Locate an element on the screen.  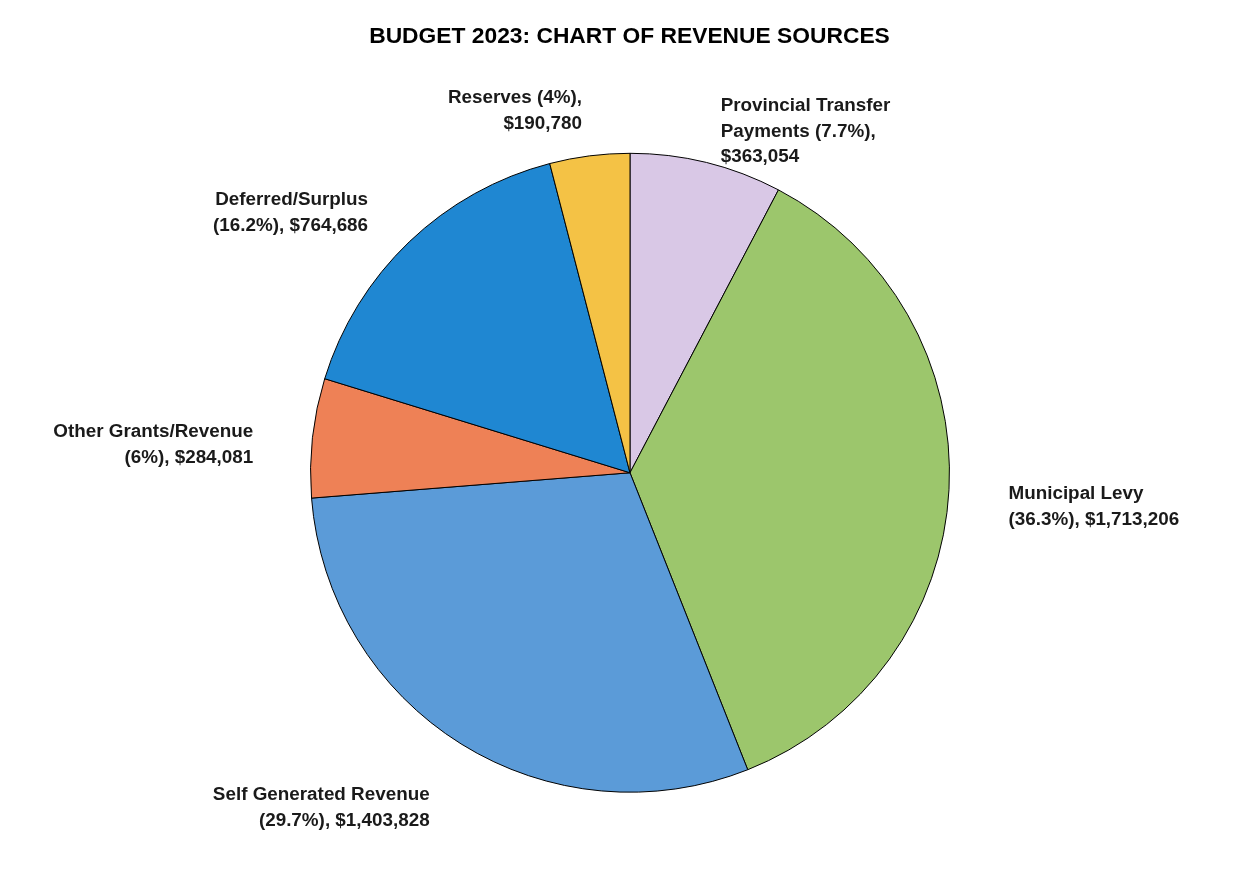
slice-label: Municipal Levy is located at coordinates (1076, 492).